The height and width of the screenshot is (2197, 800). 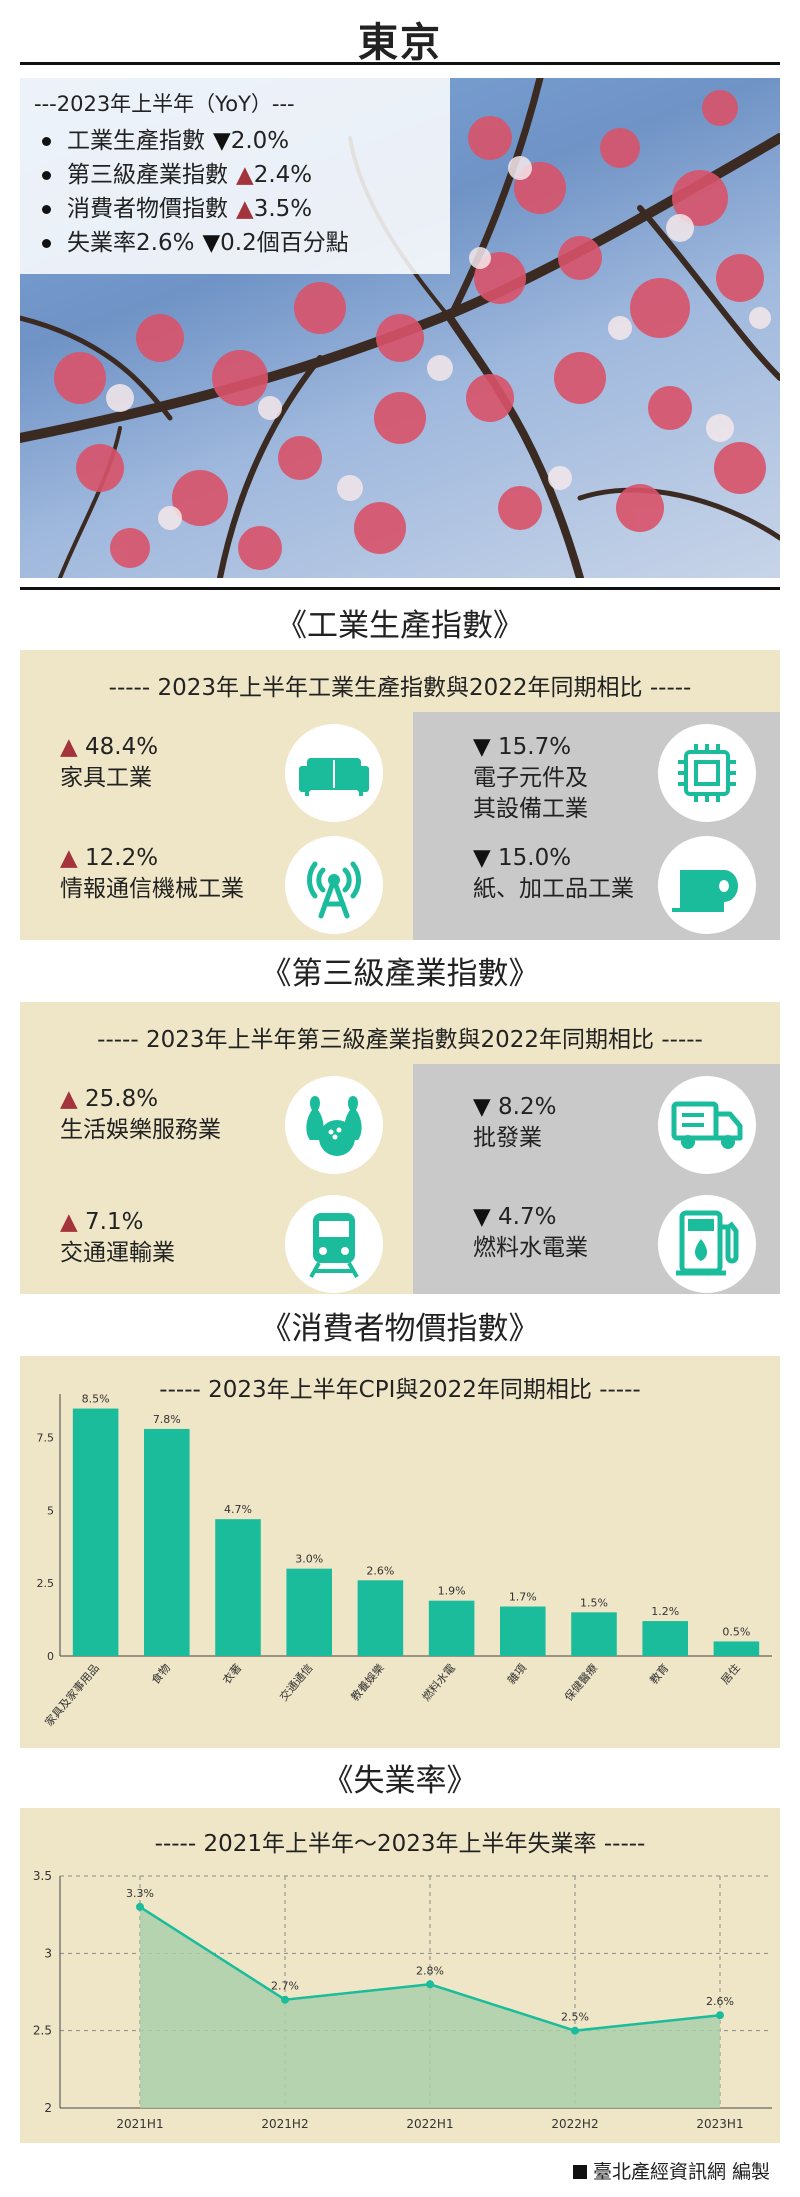 What do you see at coordinates (72, 1695) in the screenshot?
I see `x-tick-label: 家具及家事用品` at bounding box center [72, 1695].